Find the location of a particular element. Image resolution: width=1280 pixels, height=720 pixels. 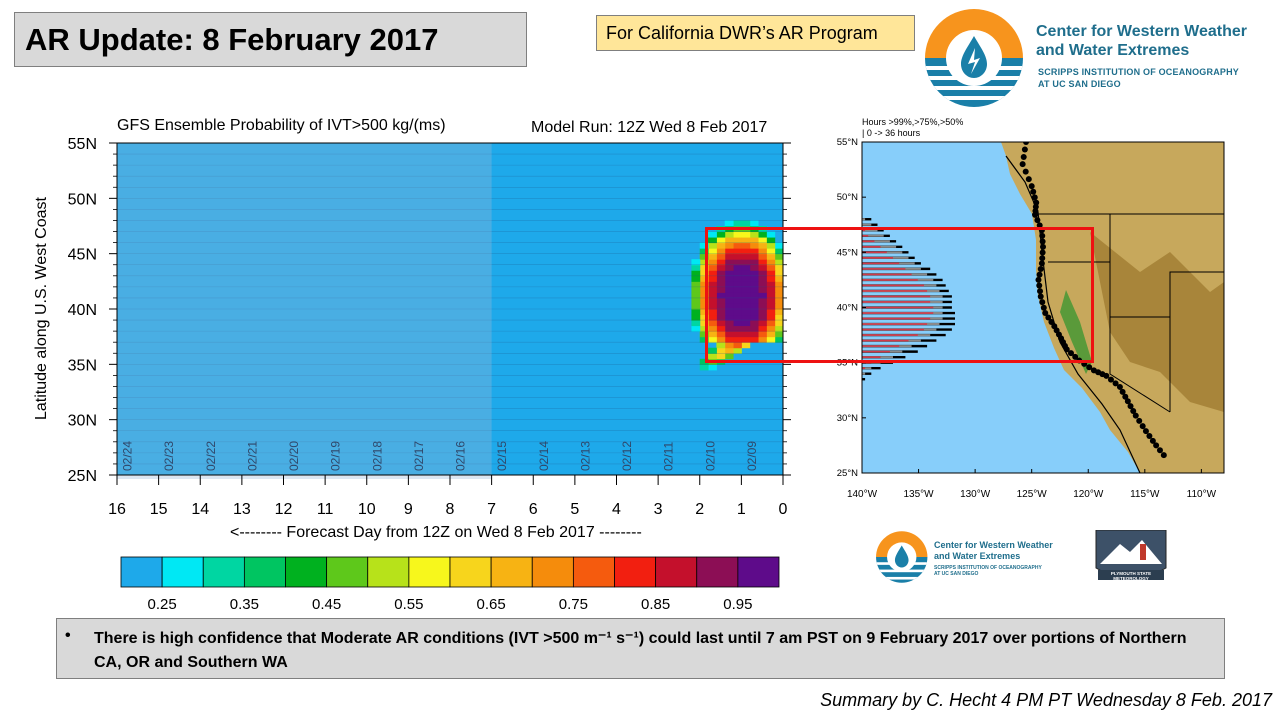

colorbar-label: 0.35 is located at coordinates (244, 604).